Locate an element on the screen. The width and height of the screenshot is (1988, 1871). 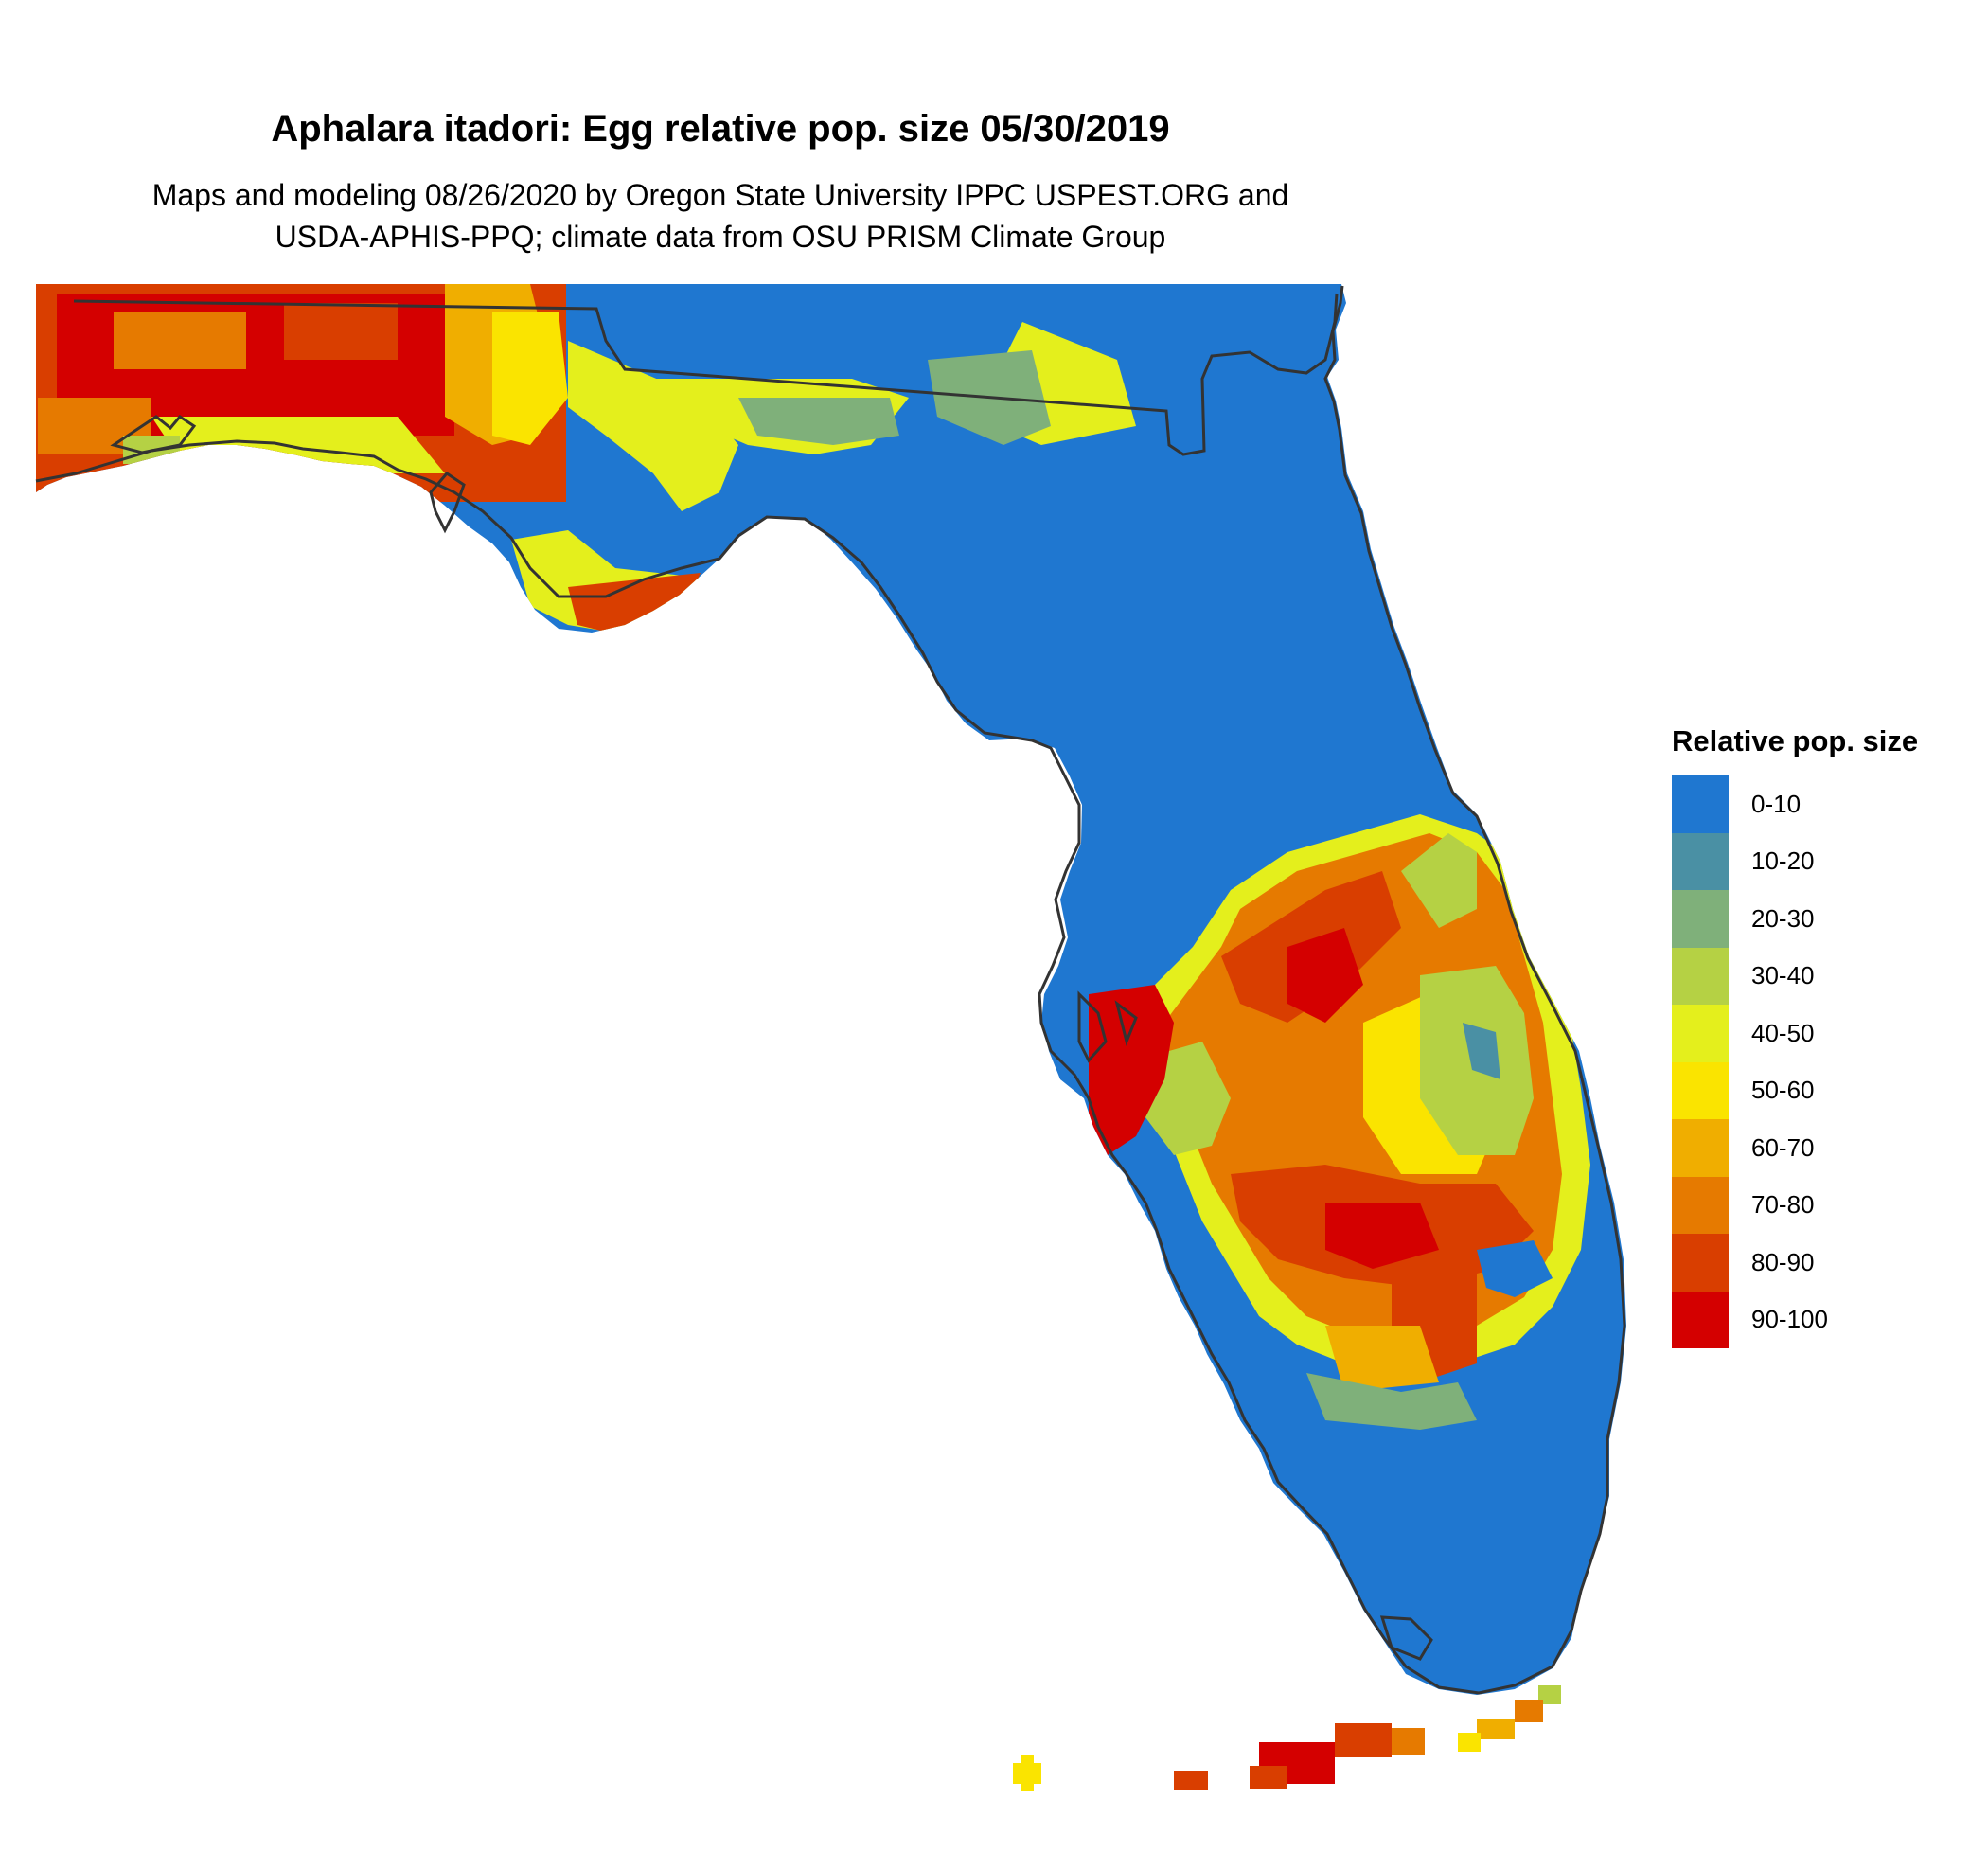
legend-item: 0-10 is located at coordinates (1795, 804).